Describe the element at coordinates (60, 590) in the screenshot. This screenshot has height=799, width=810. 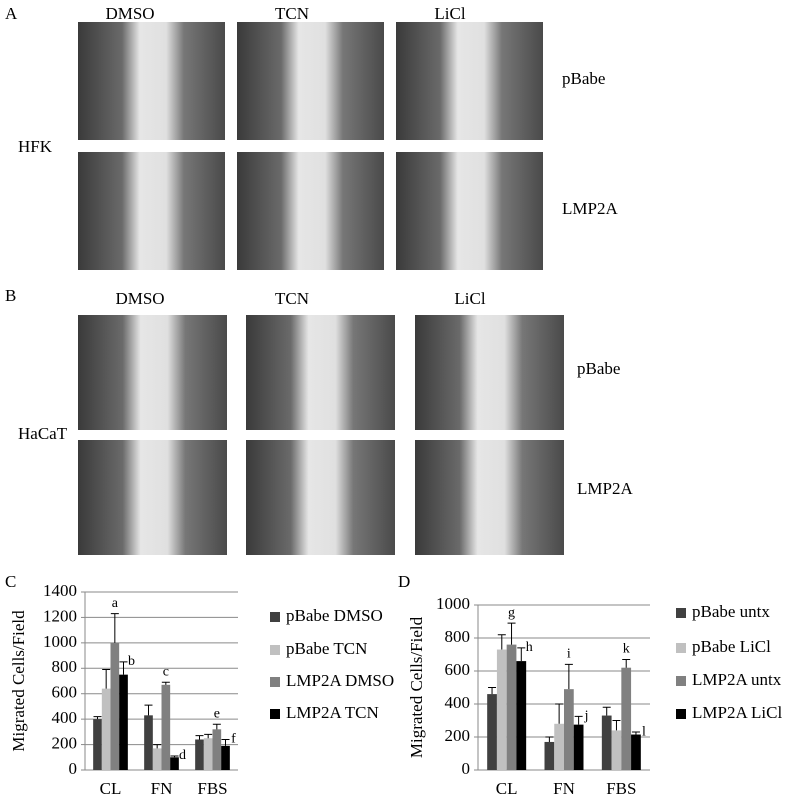
I see `y-tick-label: 1400` at that location.